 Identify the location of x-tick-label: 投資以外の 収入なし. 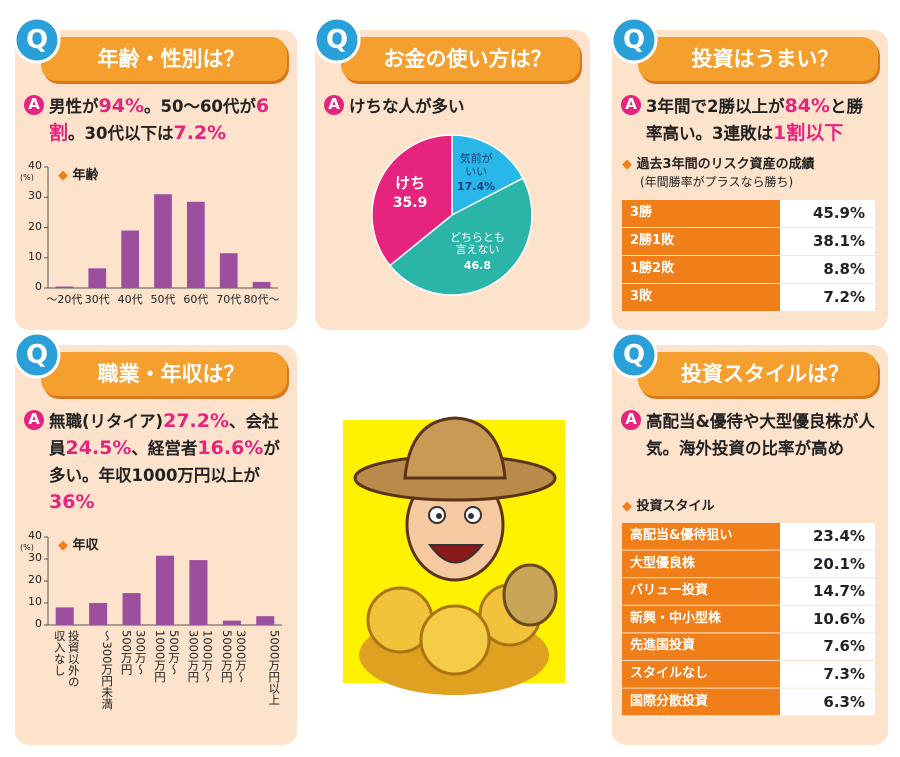
(66, 659).